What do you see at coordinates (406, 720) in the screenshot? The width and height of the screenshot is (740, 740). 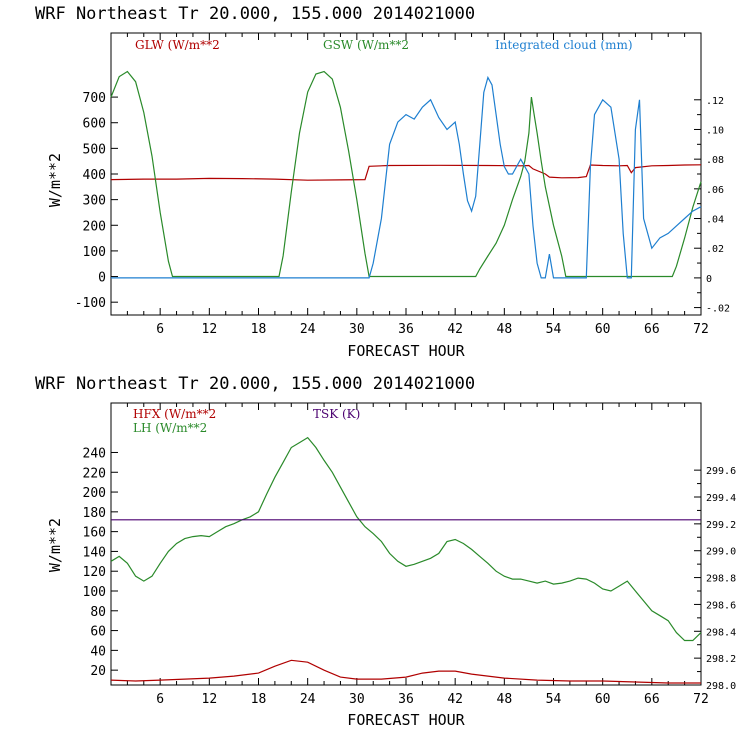 I see `x-axis-title-bottom: FORECAST HOUR` at bounding box center [406, 720].